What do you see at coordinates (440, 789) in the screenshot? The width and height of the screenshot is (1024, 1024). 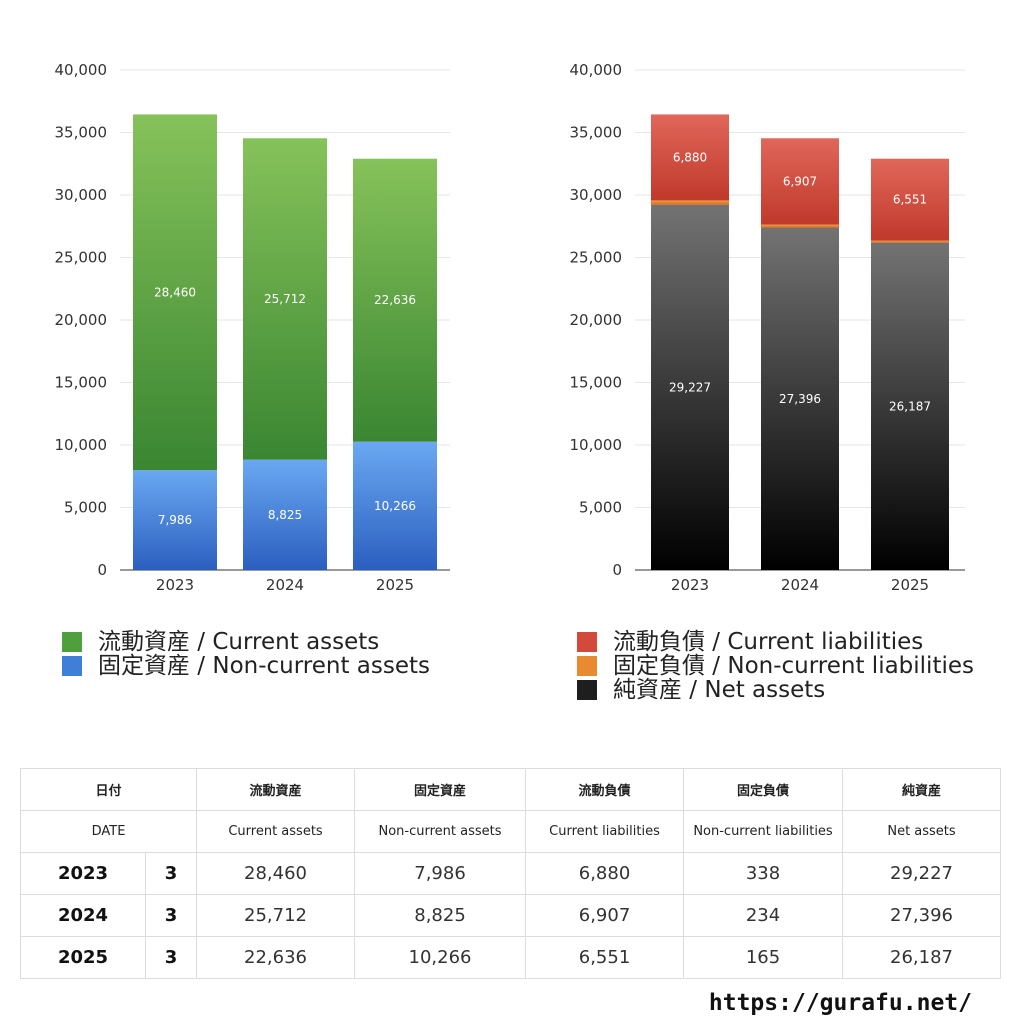 I see `header-noncurrent-assets: 固定資産` at bounding box center [440, 789].